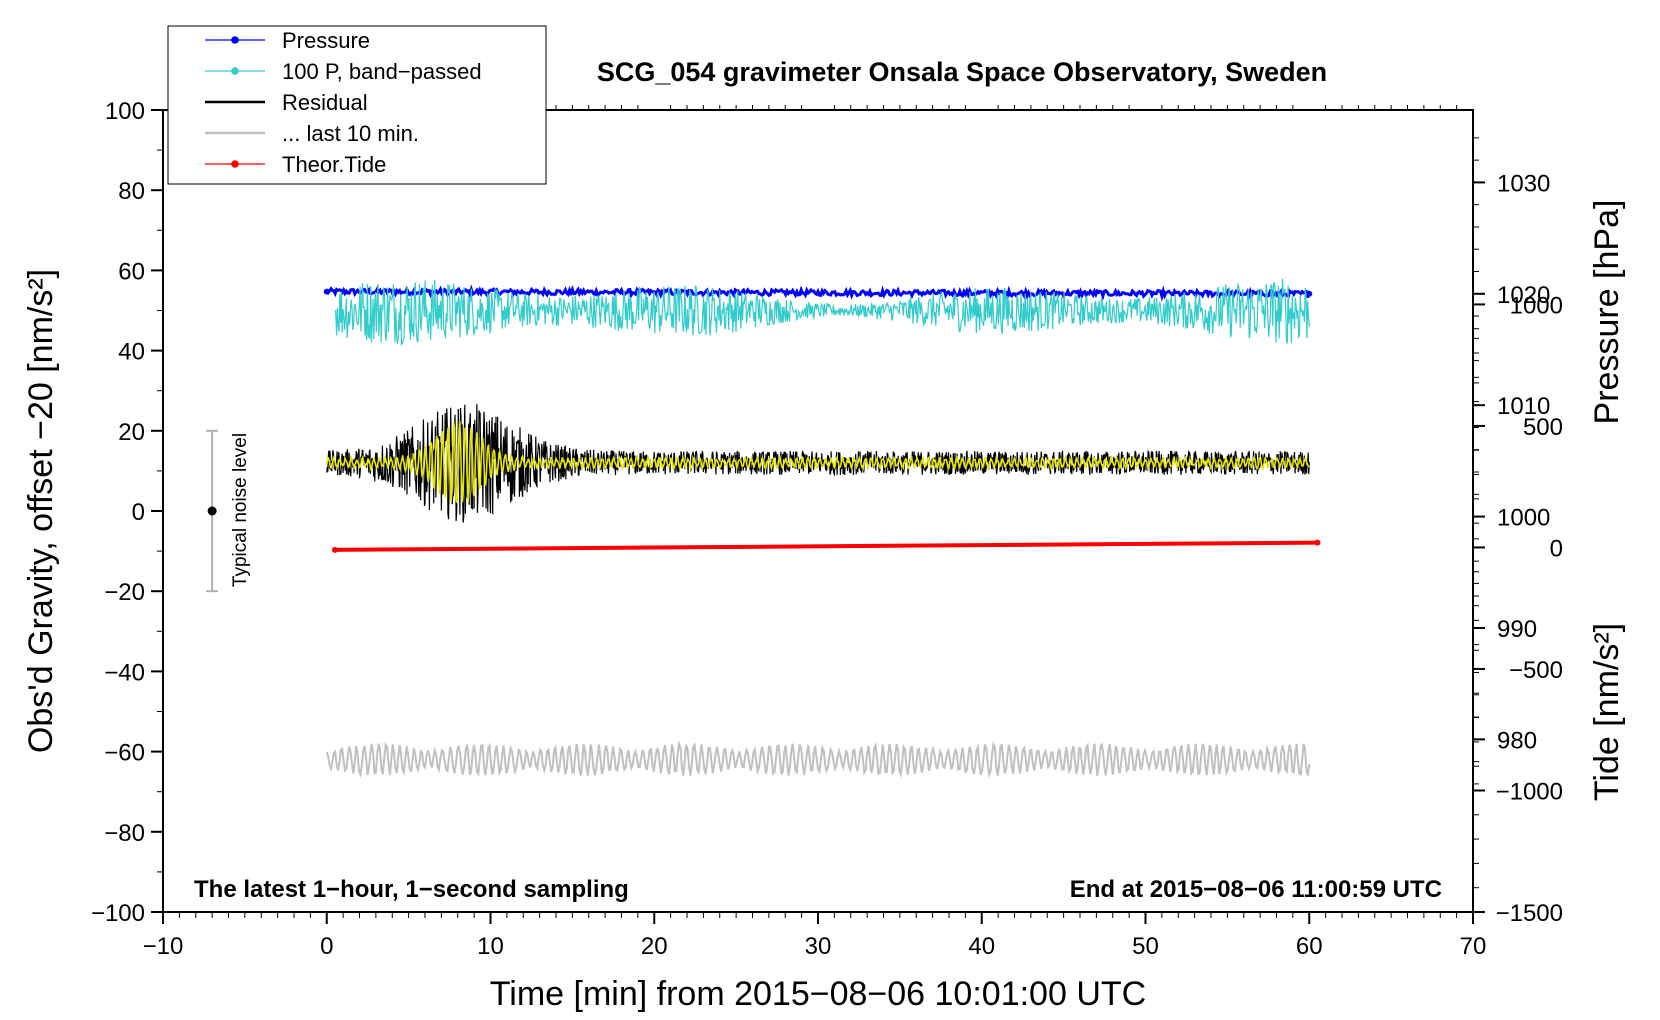 The image size is (1660, 1020). What do you see at coordinates (127, 512) in the screenshot?
I see `y-axis-left: −100 −80 −60 −40 −20 0 20 40 60 80 100` at bounding box center [127, 512].